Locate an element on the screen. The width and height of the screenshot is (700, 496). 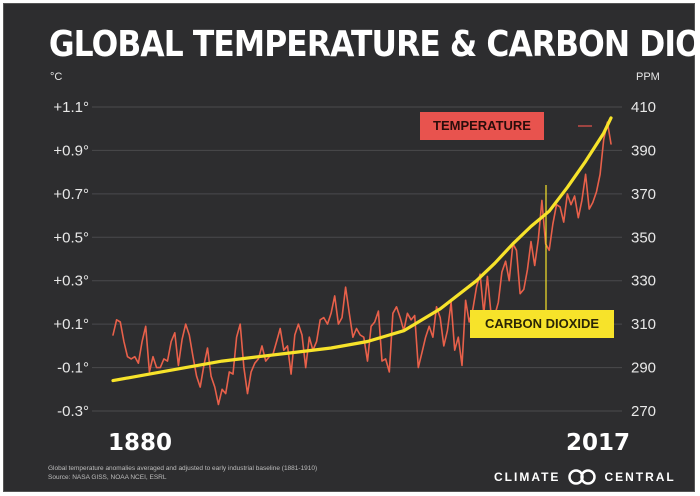
left-tick-label: +0.1° is located at coordinates (71, 324).